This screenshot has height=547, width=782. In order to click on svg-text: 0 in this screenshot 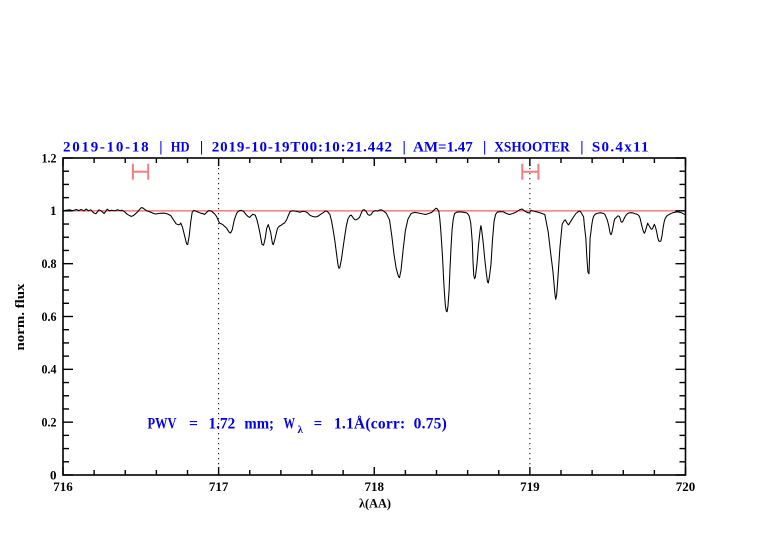, I will do `click(53, 474)`.